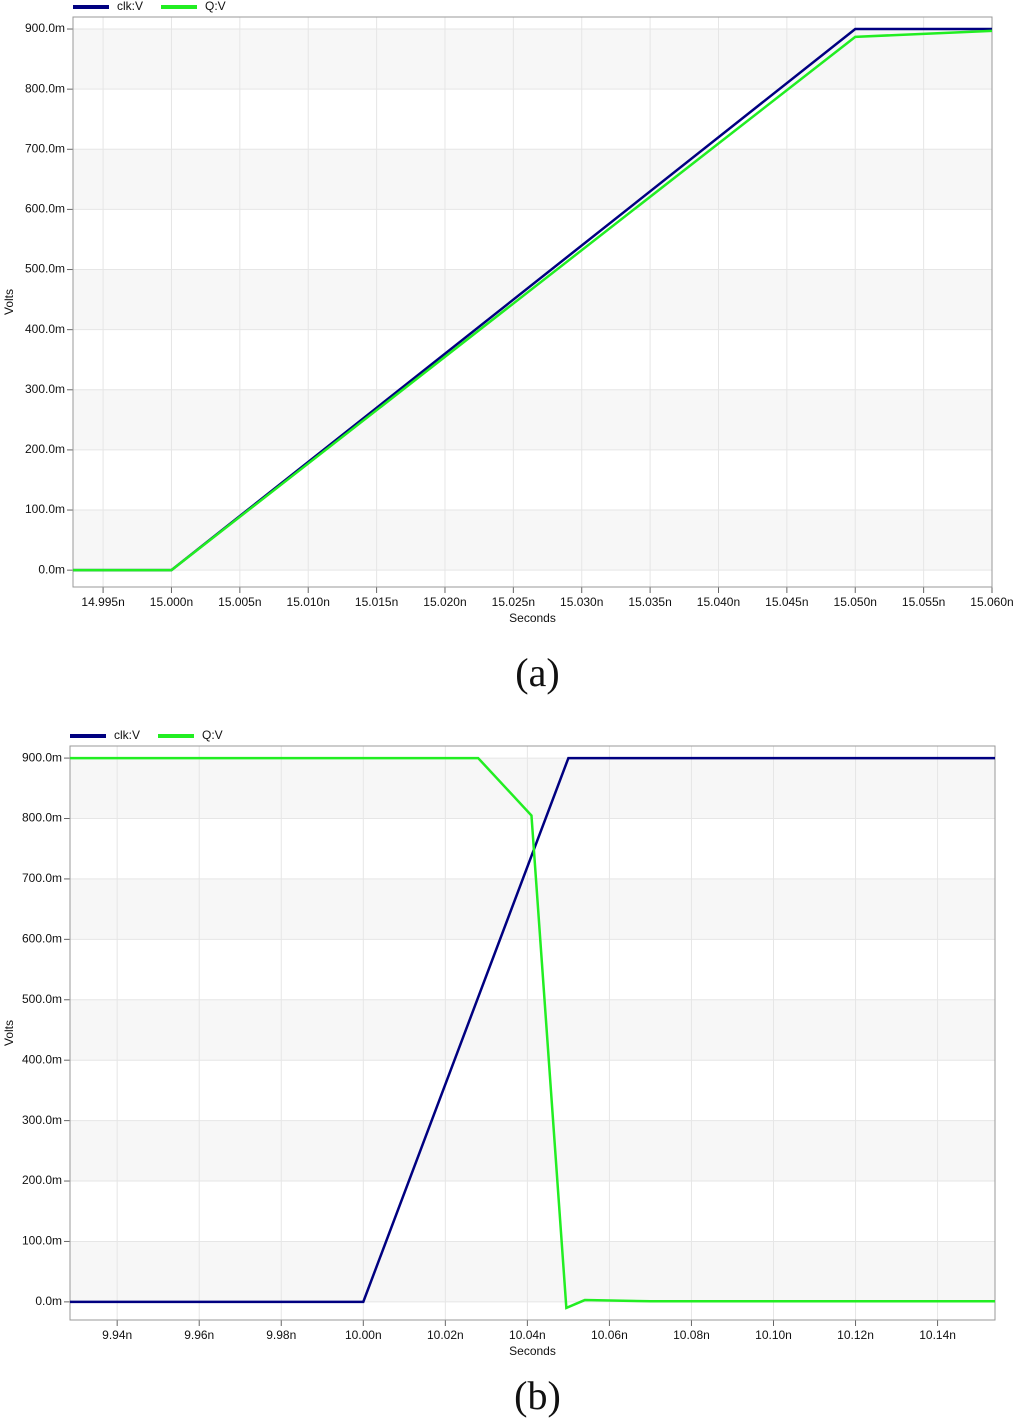 The image size is (1020, 1426). What do you see at coordinates (609, 1335) in the screenshot?
I see `x-tick-label: 10.06n` at bounding box center [609, 1335].